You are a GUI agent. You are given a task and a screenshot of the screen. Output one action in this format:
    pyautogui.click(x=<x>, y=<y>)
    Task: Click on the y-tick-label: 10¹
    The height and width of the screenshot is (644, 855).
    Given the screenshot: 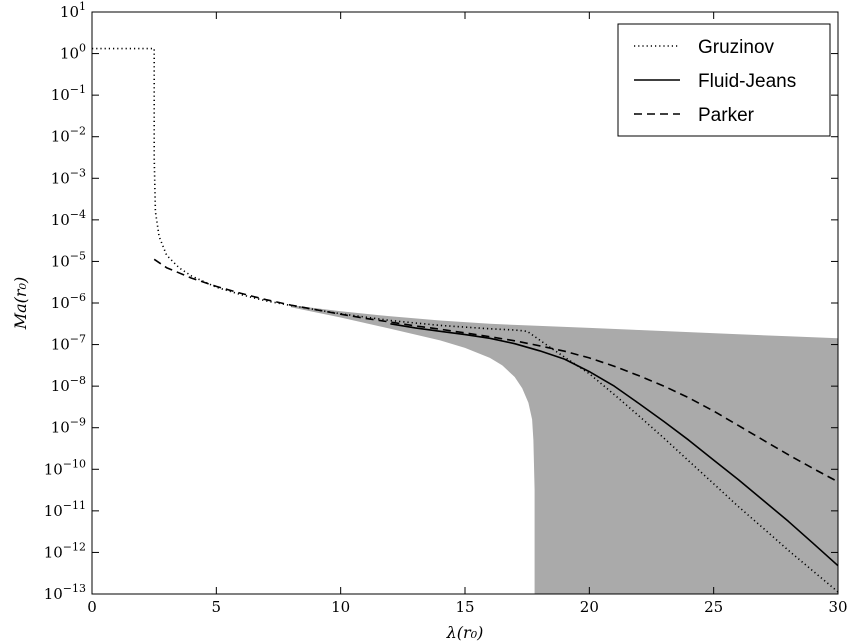 What is the action you would take?
    pyautogui.click(x=73, y=10)
    